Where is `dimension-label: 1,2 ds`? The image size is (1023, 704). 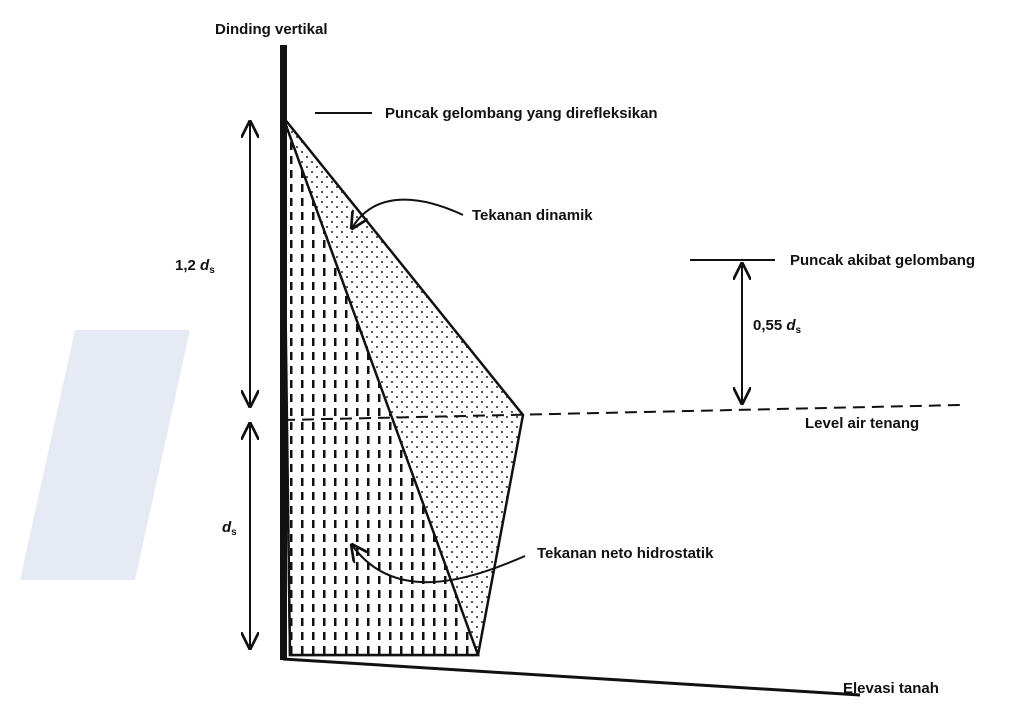
dimension-label: 1,2 ds is located at coordinates (195, 266).